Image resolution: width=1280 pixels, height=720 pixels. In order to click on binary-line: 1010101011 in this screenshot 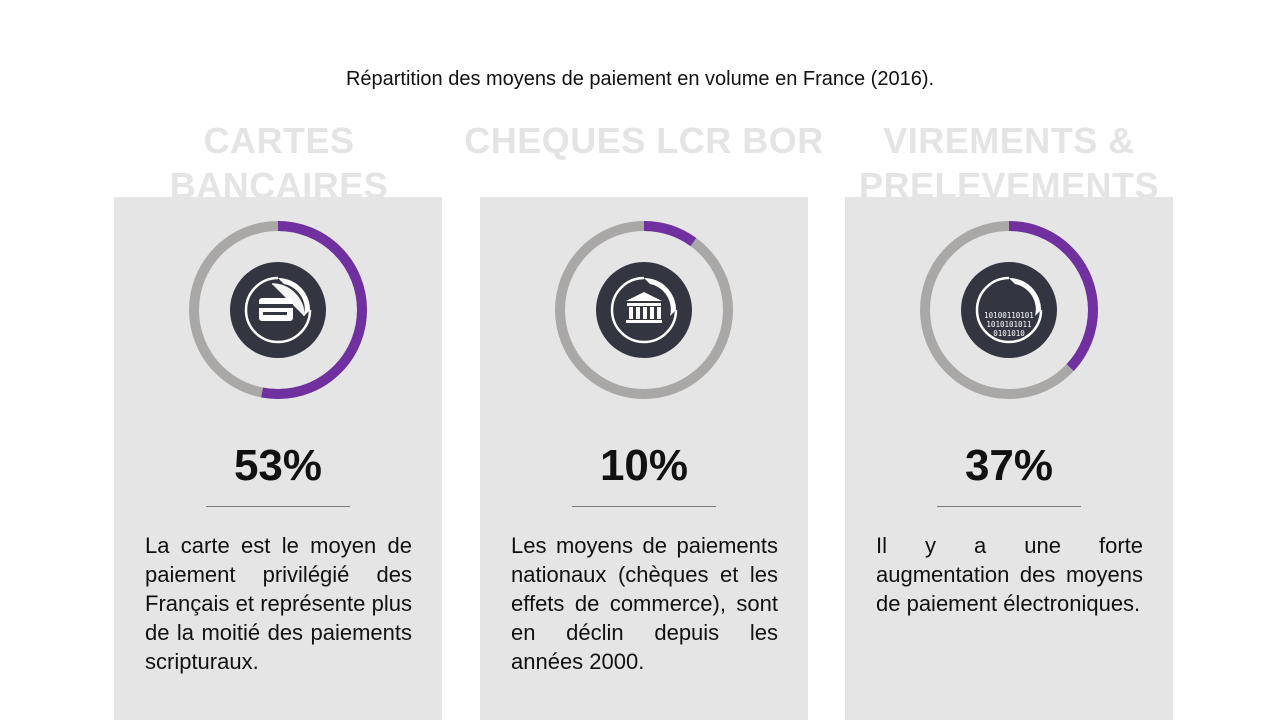, I will do `click(1008, 324)`.